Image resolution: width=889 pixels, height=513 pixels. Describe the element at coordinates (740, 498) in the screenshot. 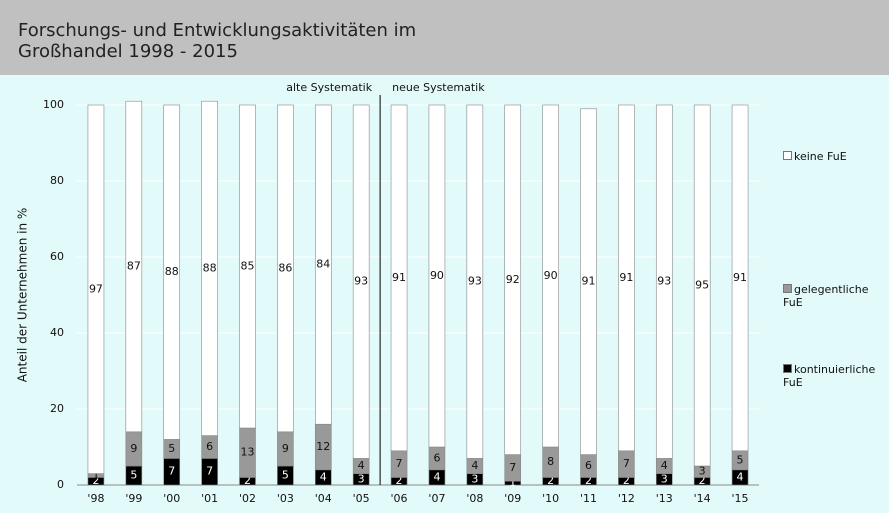

I see `x-tick-label: '15` at that location.